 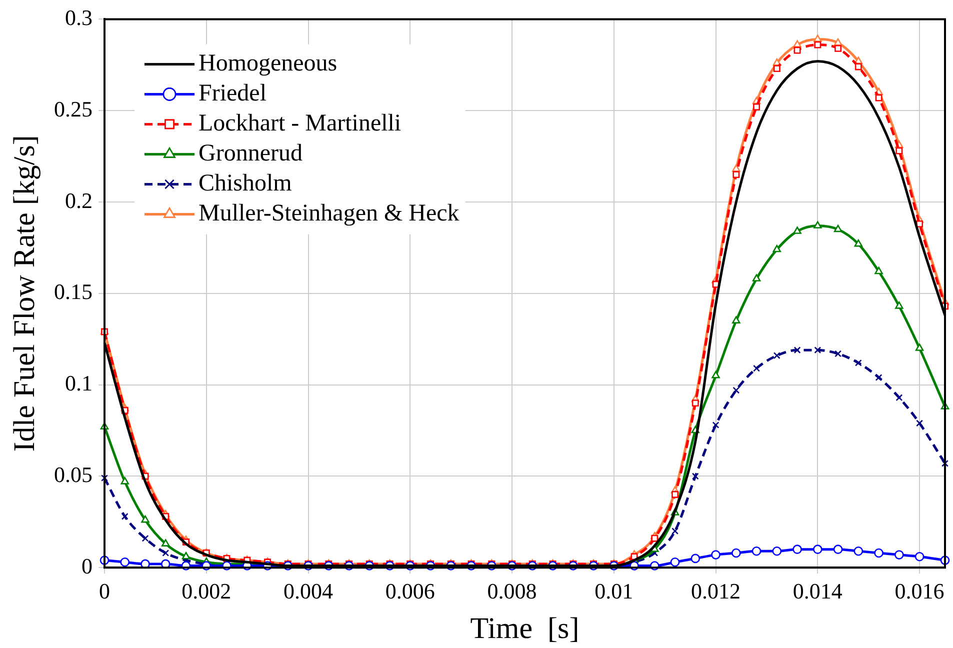 What do you see at coordinates (73, 474) in the screenshot?
I see `y-tick-label: 0.05` at bounding box center [73, 474].